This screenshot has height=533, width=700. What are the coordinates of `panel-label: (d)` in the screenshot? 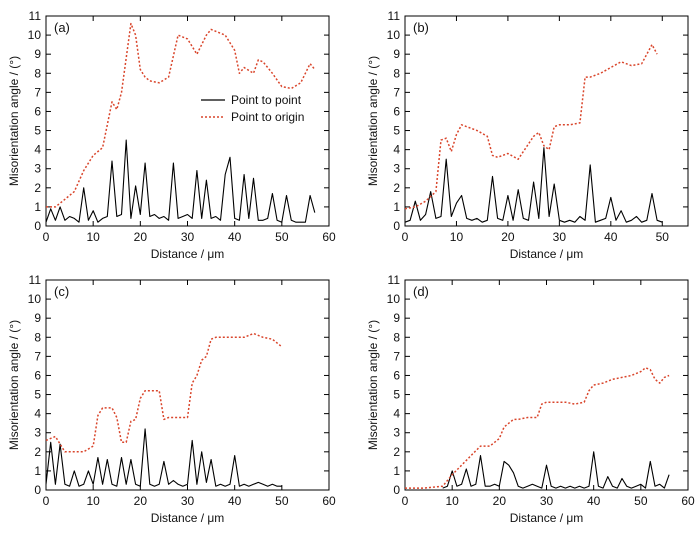 It's located at (421, 291).